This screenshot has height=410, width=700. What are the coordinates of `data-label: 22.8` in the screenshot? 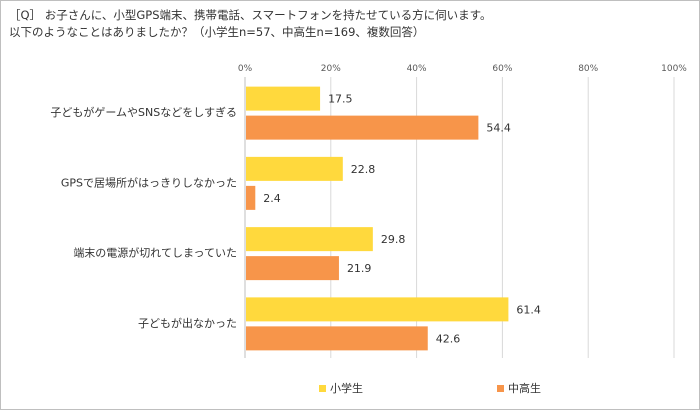 It's located at (363, 169).